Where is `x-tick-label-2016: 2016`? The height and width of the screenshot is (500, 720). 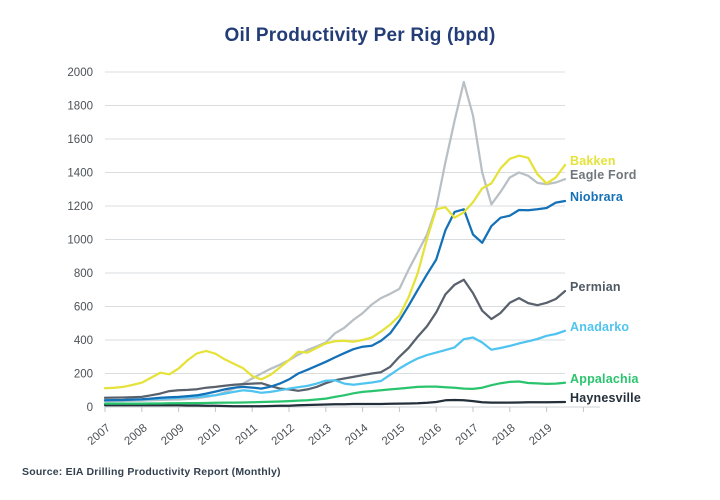 x-tick-label-2016: 2016 is located at coordinates (430, 435).